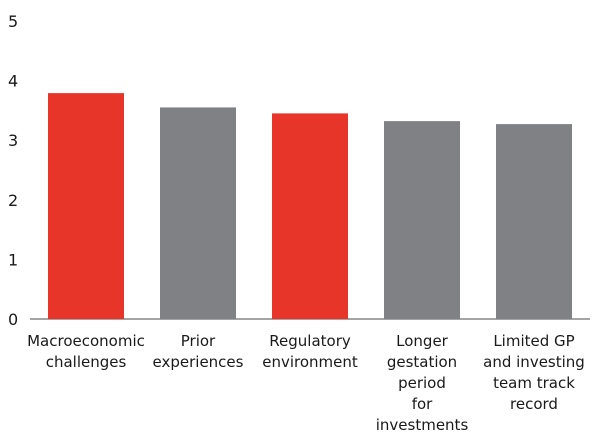 The image size is (605, 439). I want to click on x-tick-label: for, so click(422, 404).